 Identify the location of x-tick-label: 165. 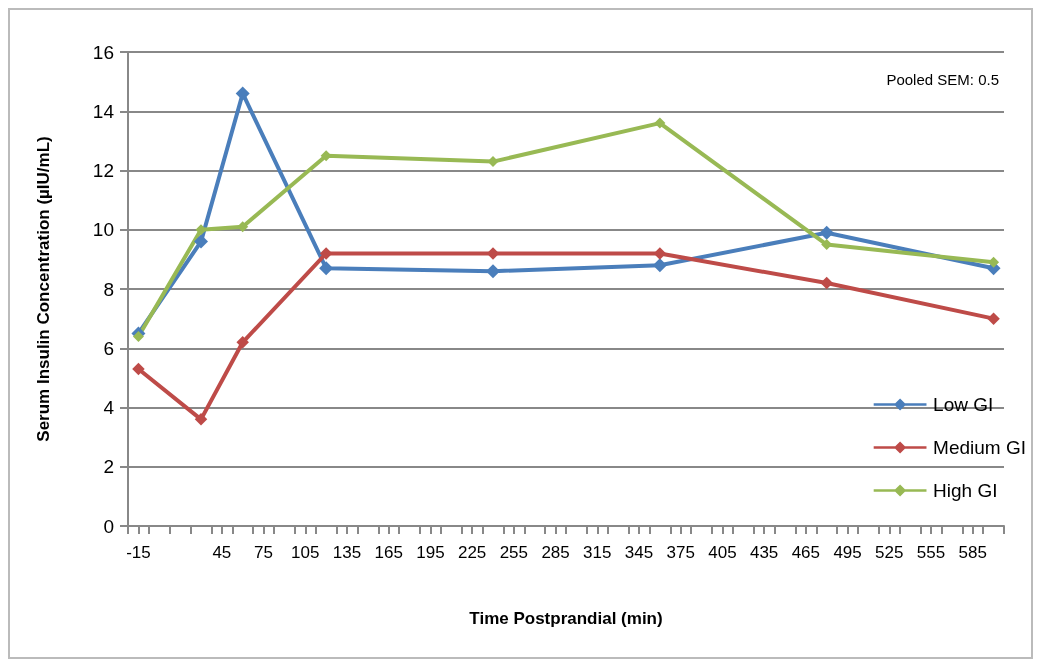
(388, 552).